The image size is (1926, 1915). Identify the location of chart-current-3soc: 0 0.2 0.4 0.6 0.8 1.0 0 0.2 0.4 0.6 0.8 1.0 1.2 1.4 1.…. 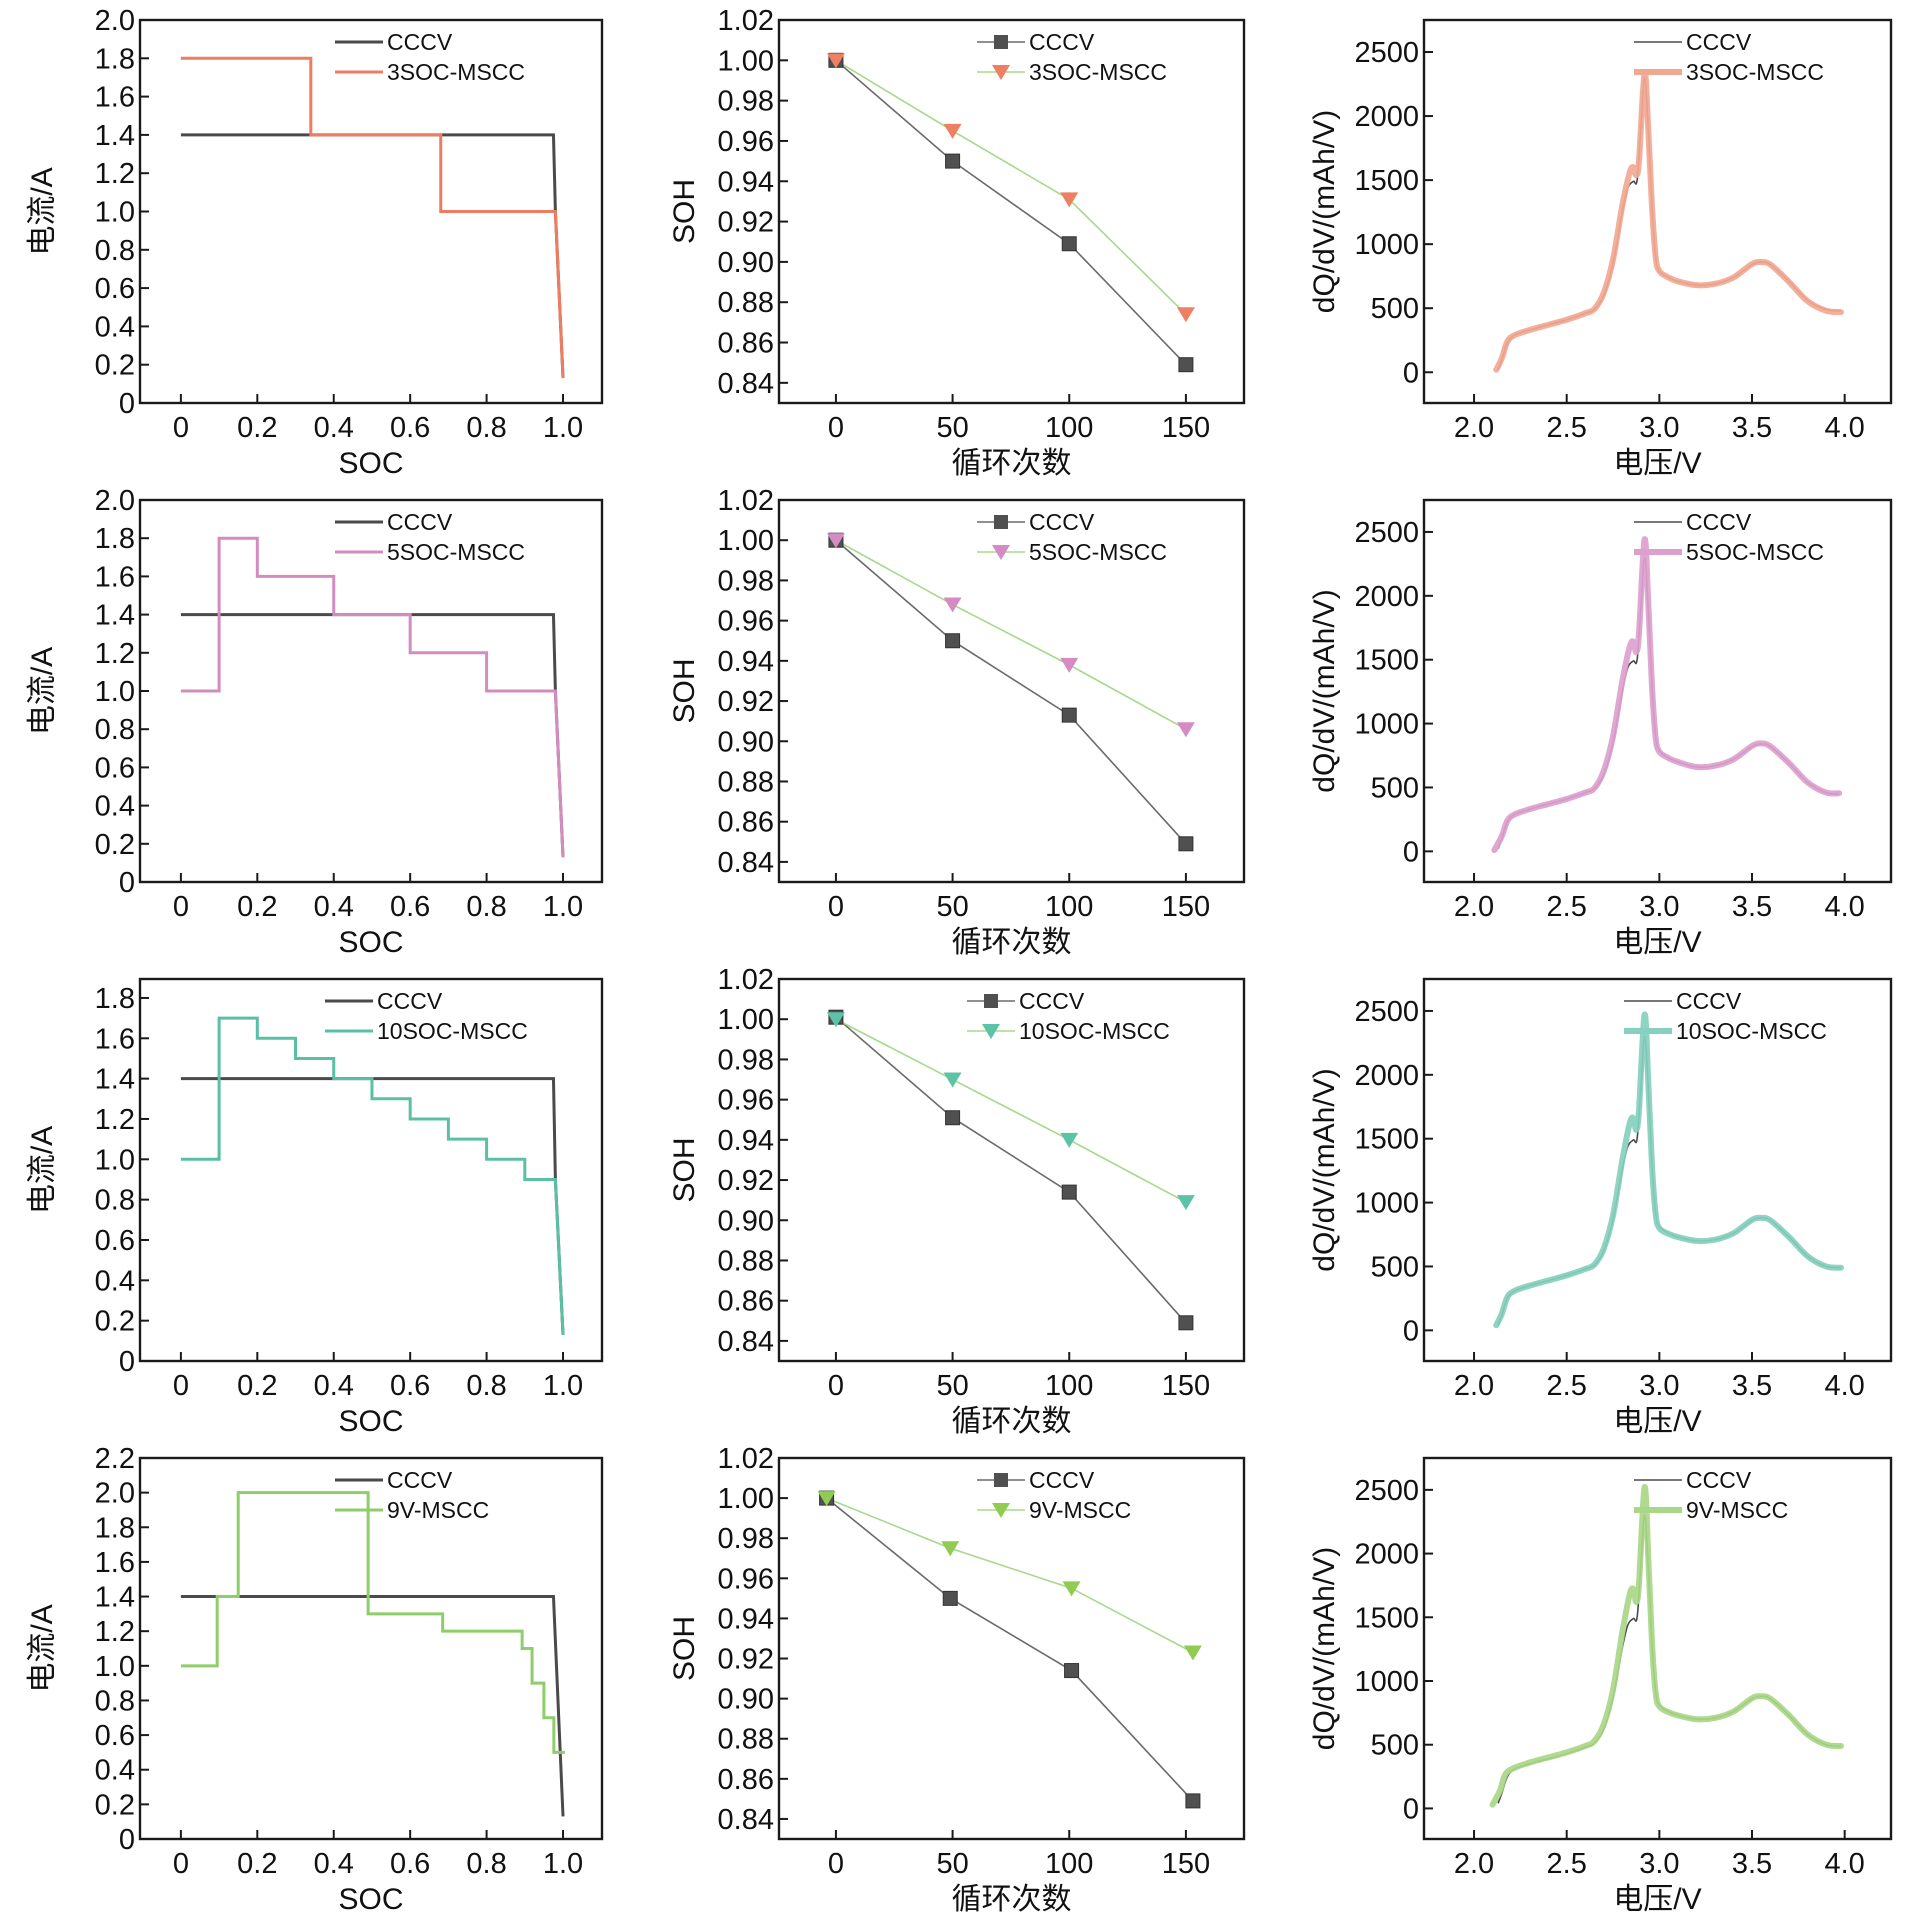
(315, 242).